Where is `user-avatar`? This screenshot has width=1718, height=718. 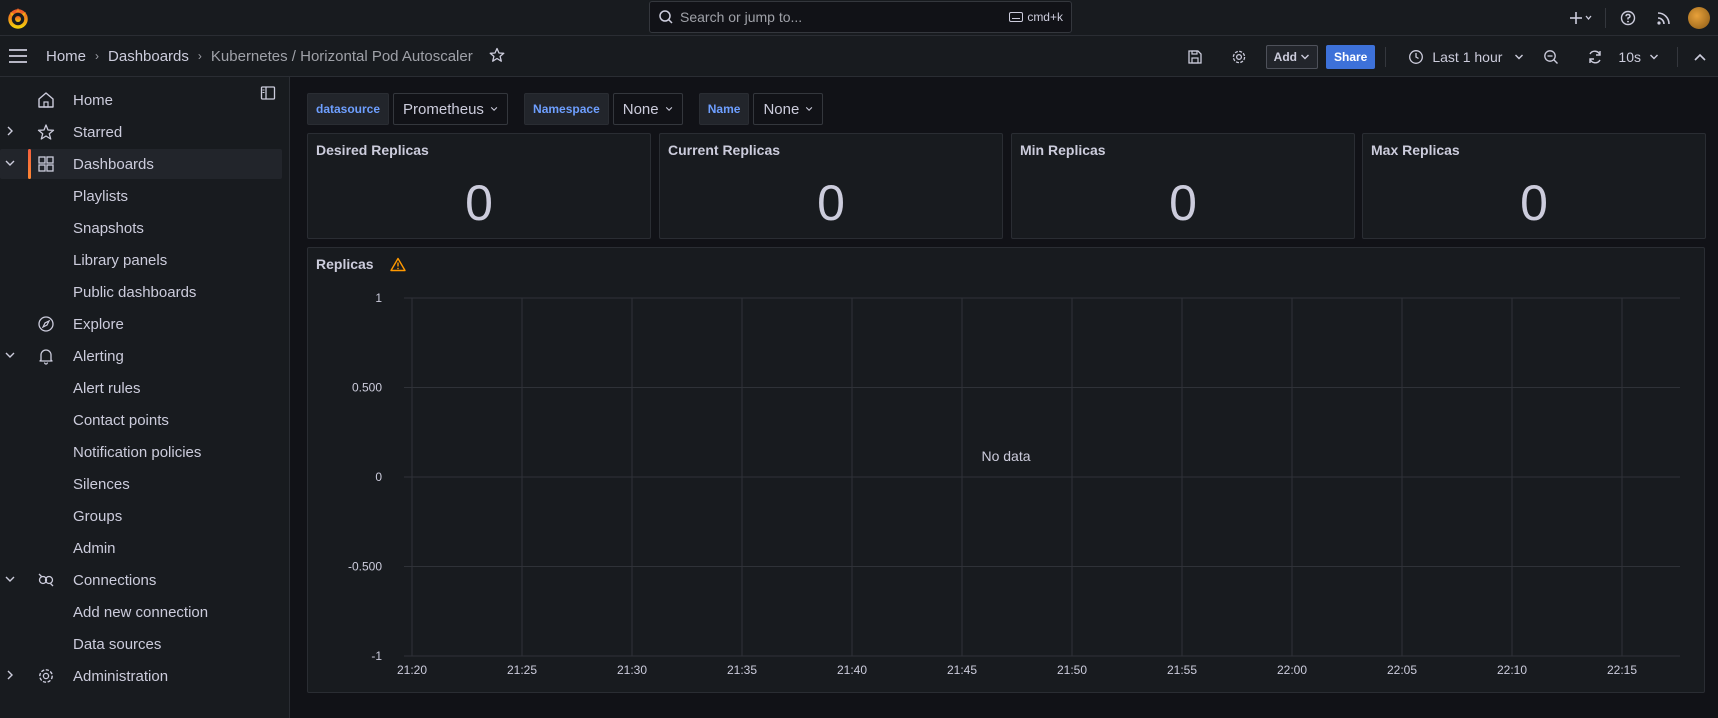
user-avatar is located at coordinates (1699, 18).